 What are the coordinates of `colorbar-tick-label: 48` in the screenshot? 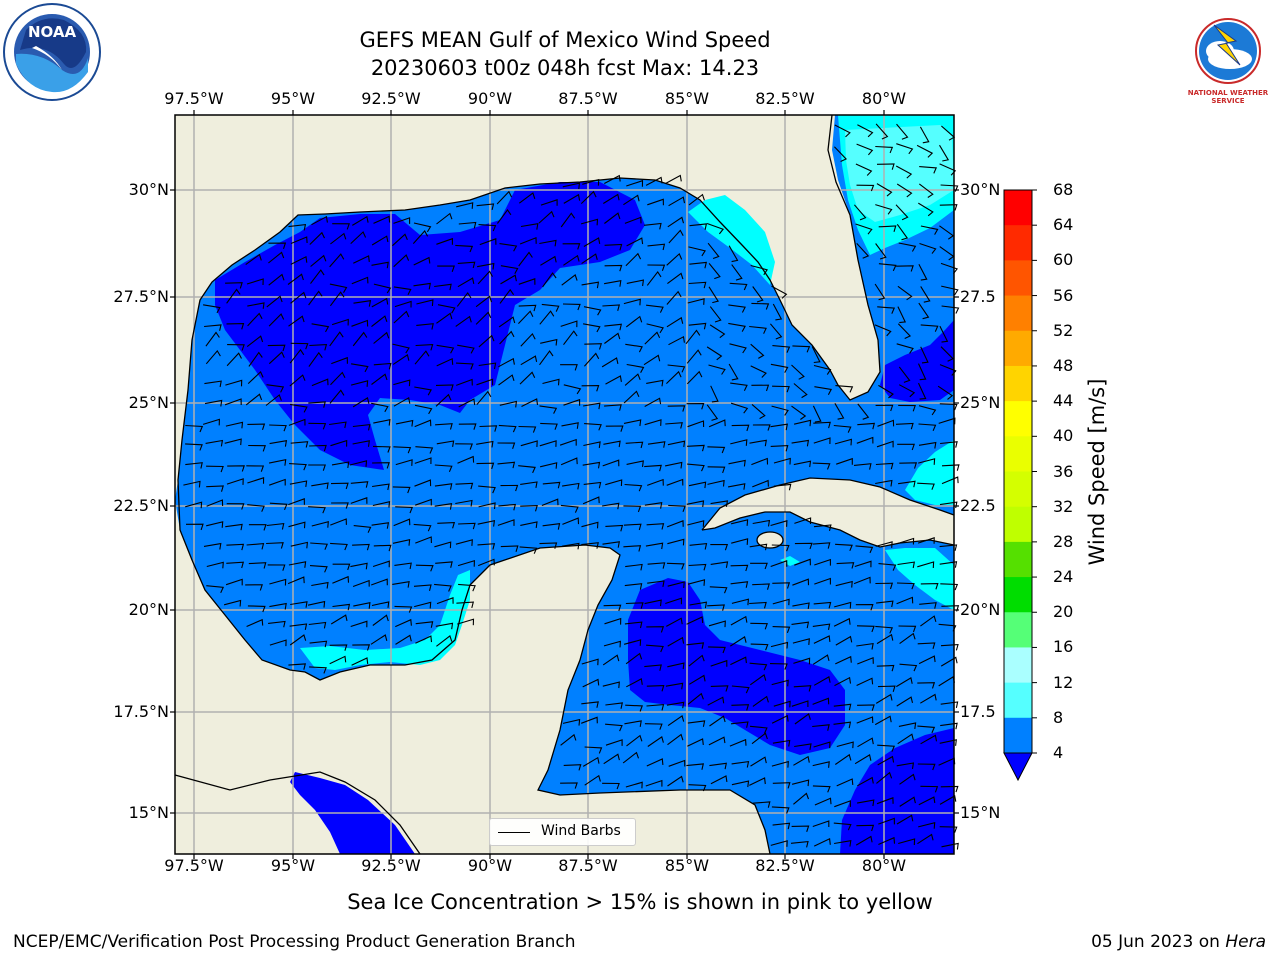 It's located at (1063, 365).